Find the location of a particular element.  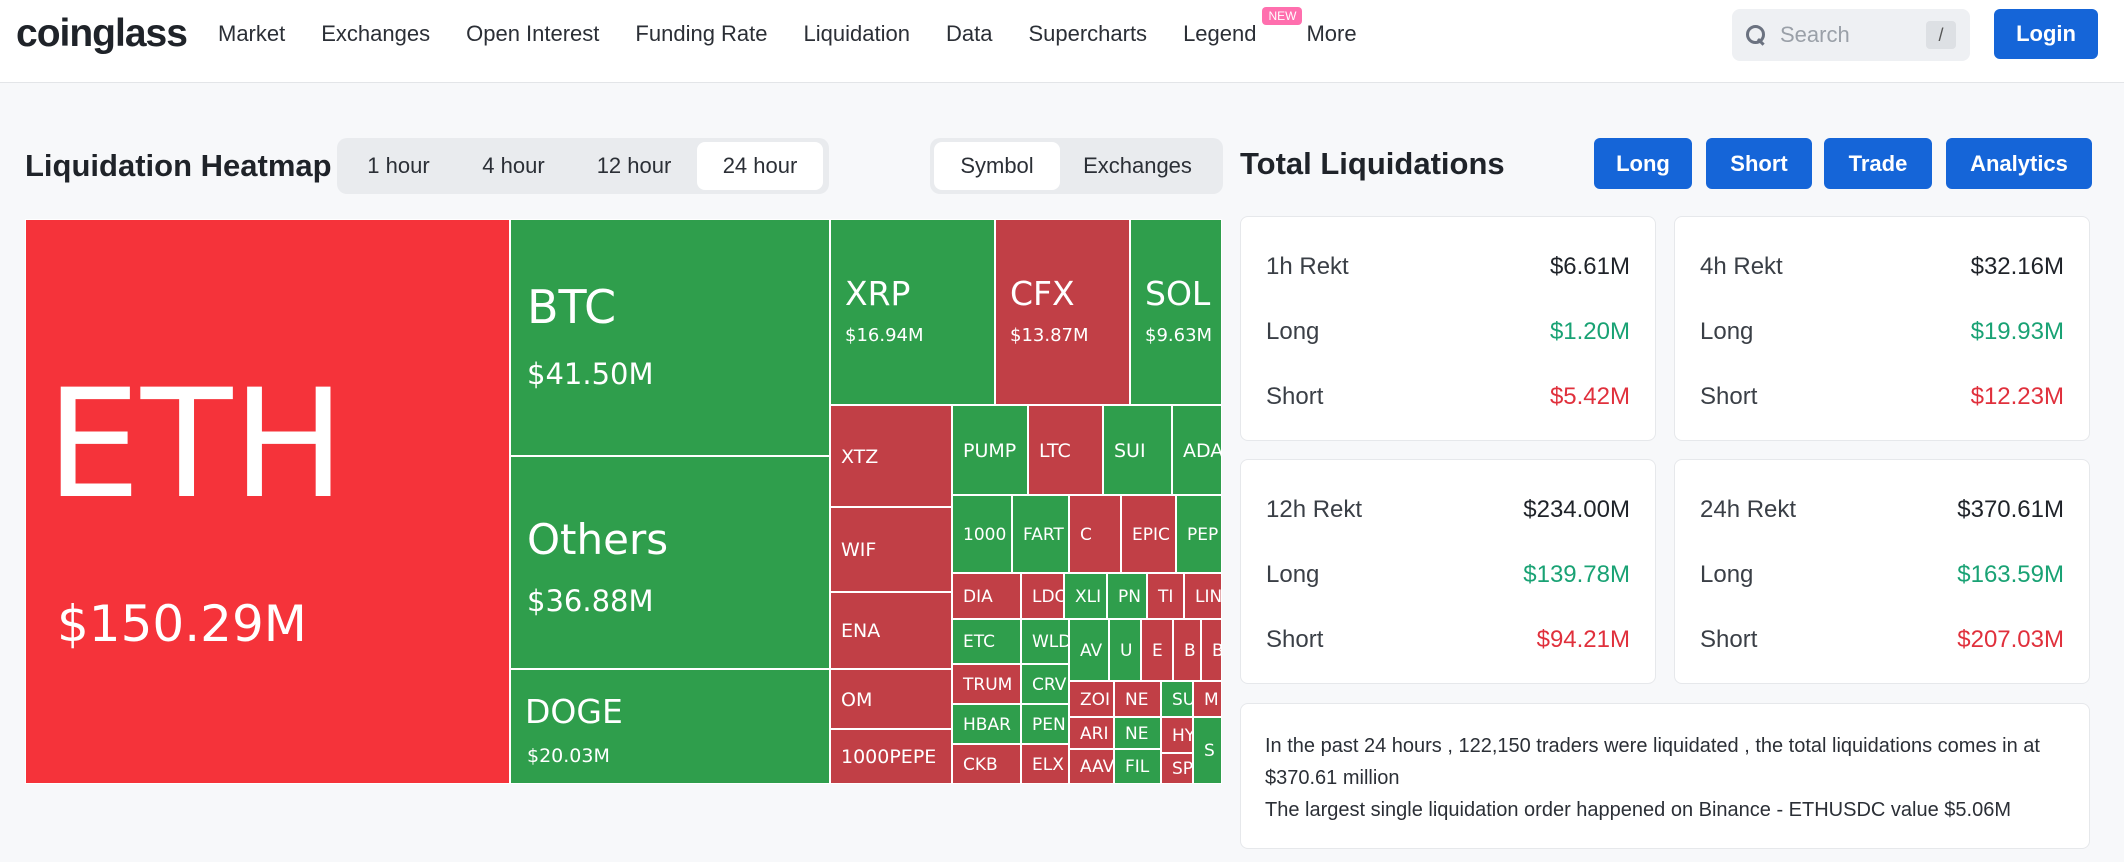

heatmap-tile: M is located at coordinates (1207, 699).